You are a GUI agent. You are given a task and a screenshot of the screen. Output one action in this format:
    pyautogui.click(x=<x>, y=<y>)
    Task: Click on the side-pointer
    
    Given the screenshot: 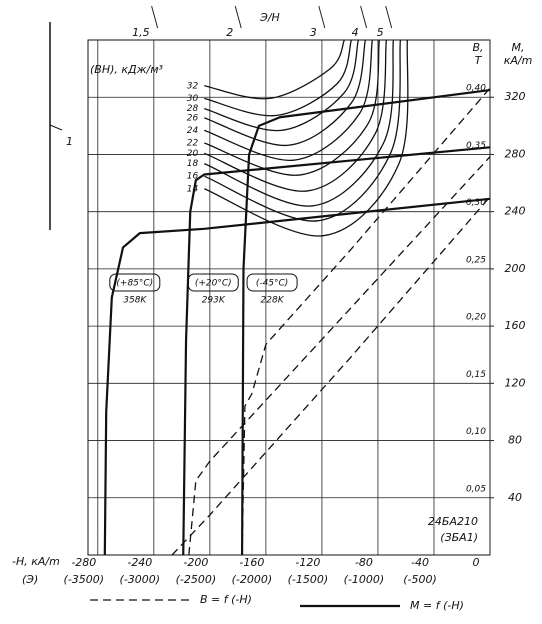 What is the action you would take?
    pyautogui.click(x=56, y=127)
    